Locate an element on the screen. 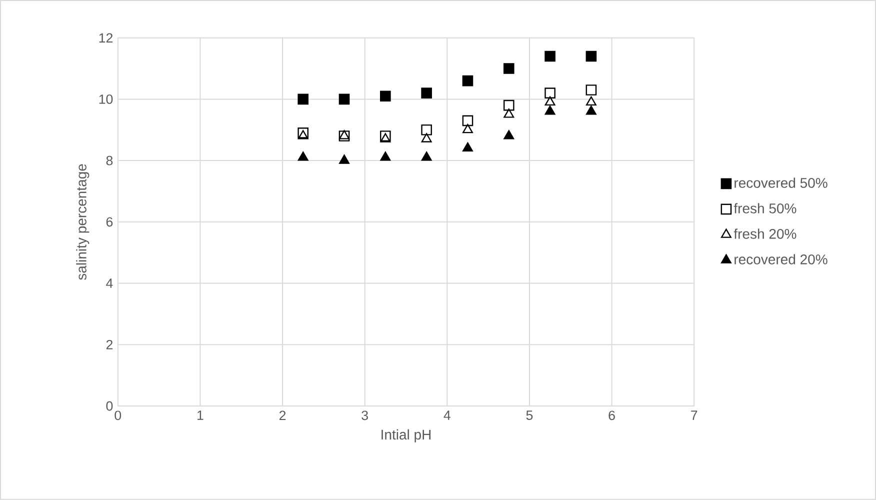 This screenshot has width=876, height=500. y-tick-label: 6 is located at coordinates (109, 222).